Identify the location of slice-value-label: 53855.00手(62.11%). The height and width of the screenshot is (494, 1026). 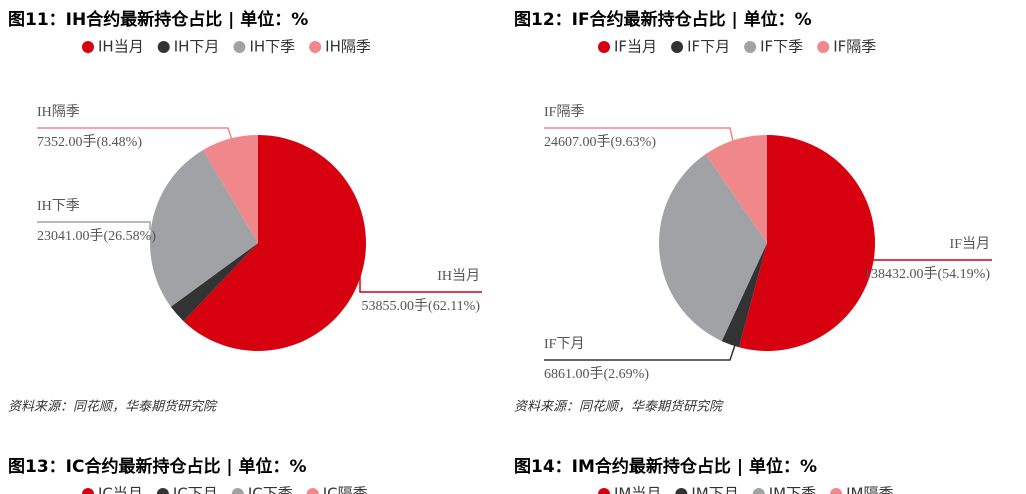
(421, 306).